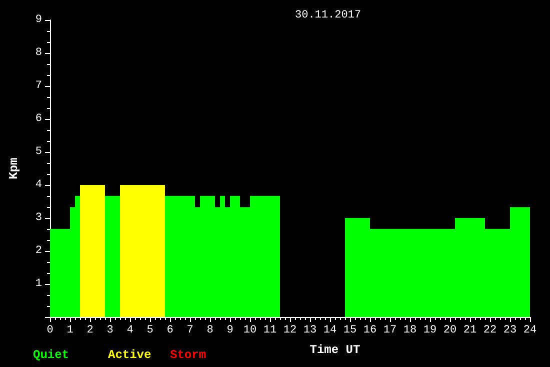  Describe the element at coordinates (38, 185) in the screenshot. I see `y-tick-label: 4` at that location.